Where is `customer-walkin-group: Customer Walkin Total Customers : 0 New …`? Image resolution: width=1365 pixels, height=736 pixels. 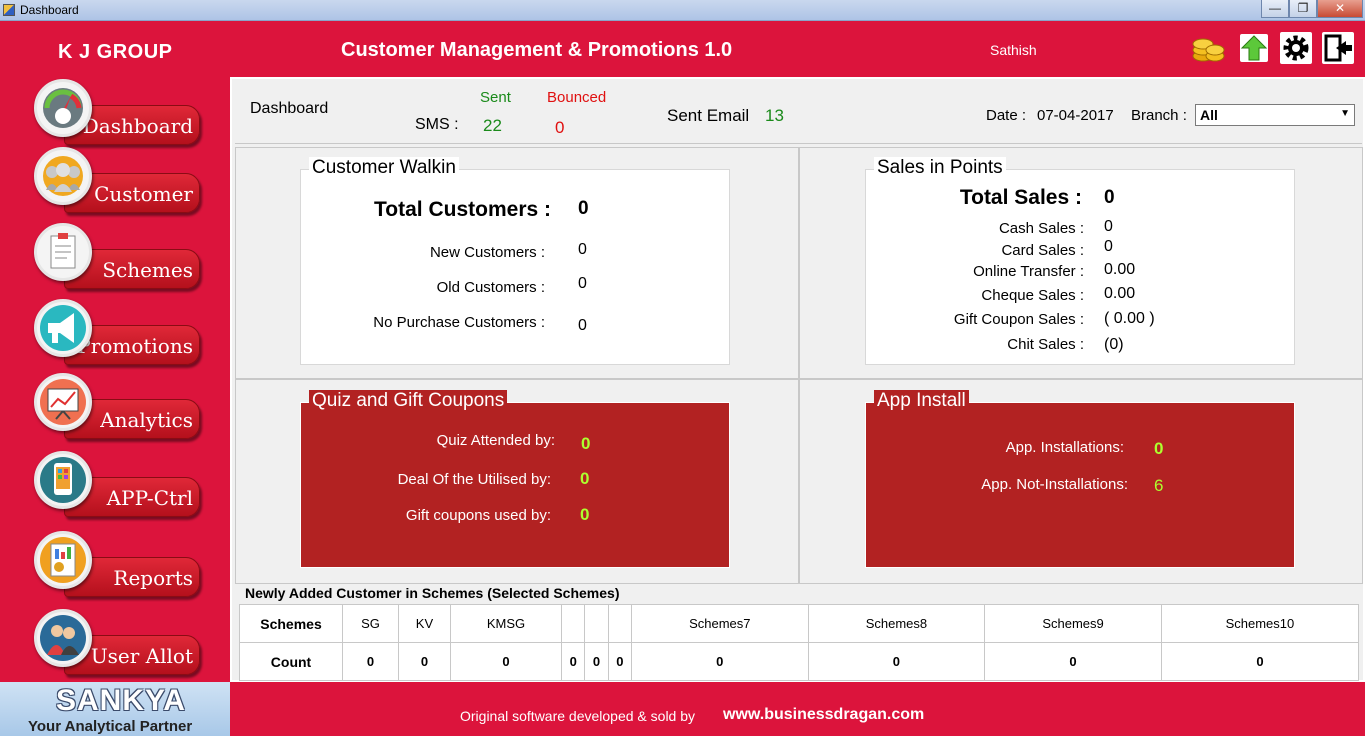 customer-walkin-group: Customer Walkin Total Customers : 0 New … is located at coordinates (515, 261).